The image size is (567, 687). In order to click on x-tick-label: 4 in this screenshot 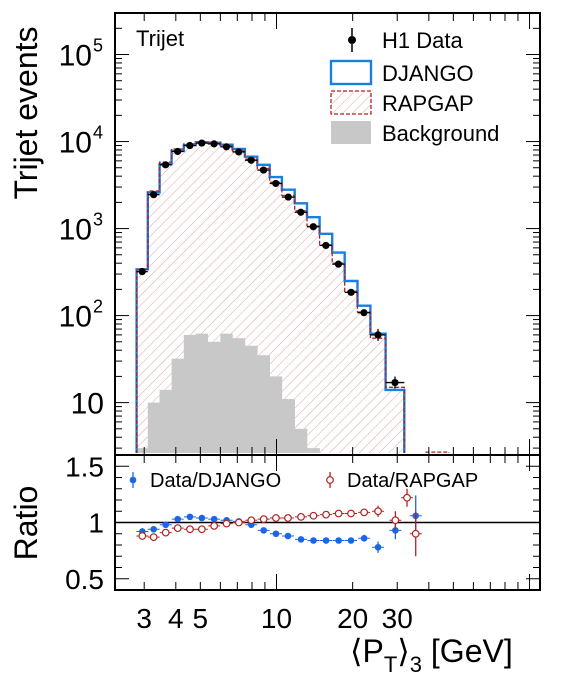, I will do `click(176, 618)`.